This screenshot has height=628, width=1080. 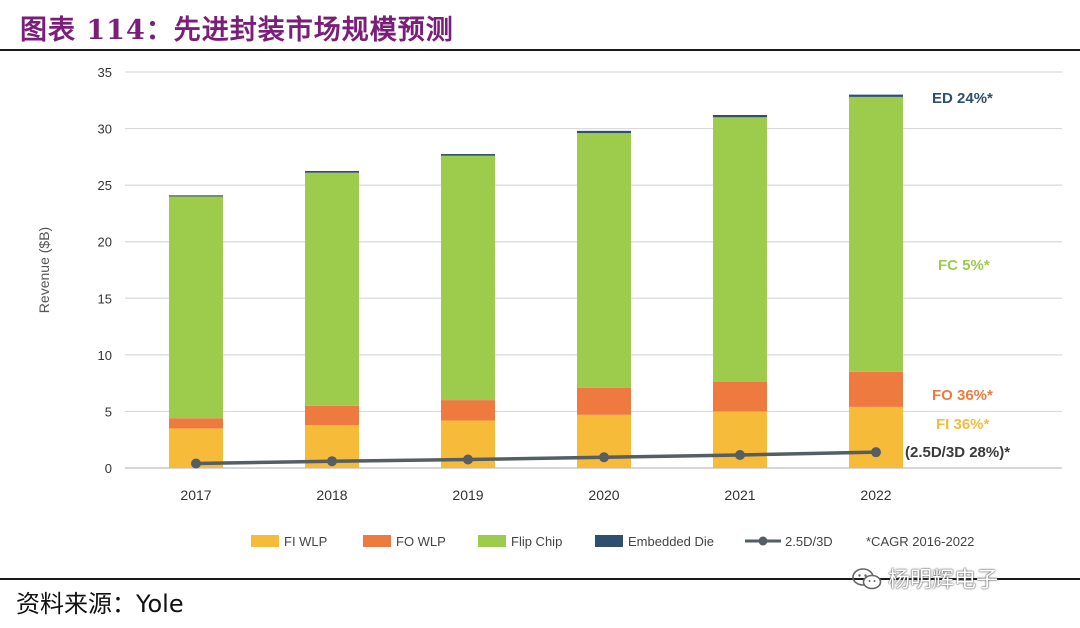 What do you see at coordinates (603, 495) in the screenshot?
I see `x-tick-label: 2020` at bounding box center [603, 495].